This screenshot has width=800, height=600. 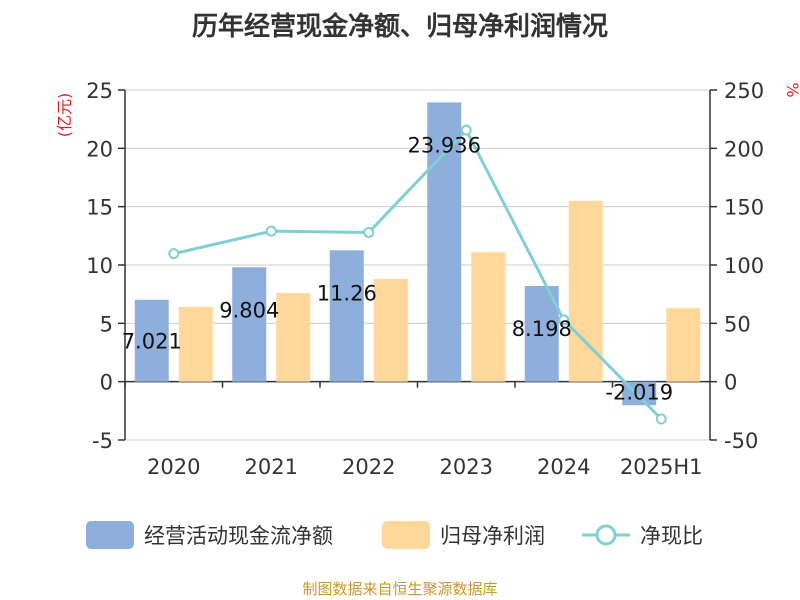 I want to click on x-category-label: 2022, so click(x=368, y=467).